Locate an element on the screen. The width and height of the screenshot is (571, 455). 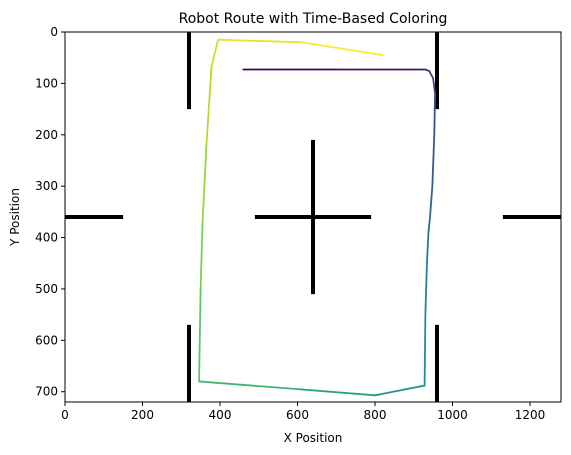
y-tick-label: 0 is located at coordinates (54, 32).